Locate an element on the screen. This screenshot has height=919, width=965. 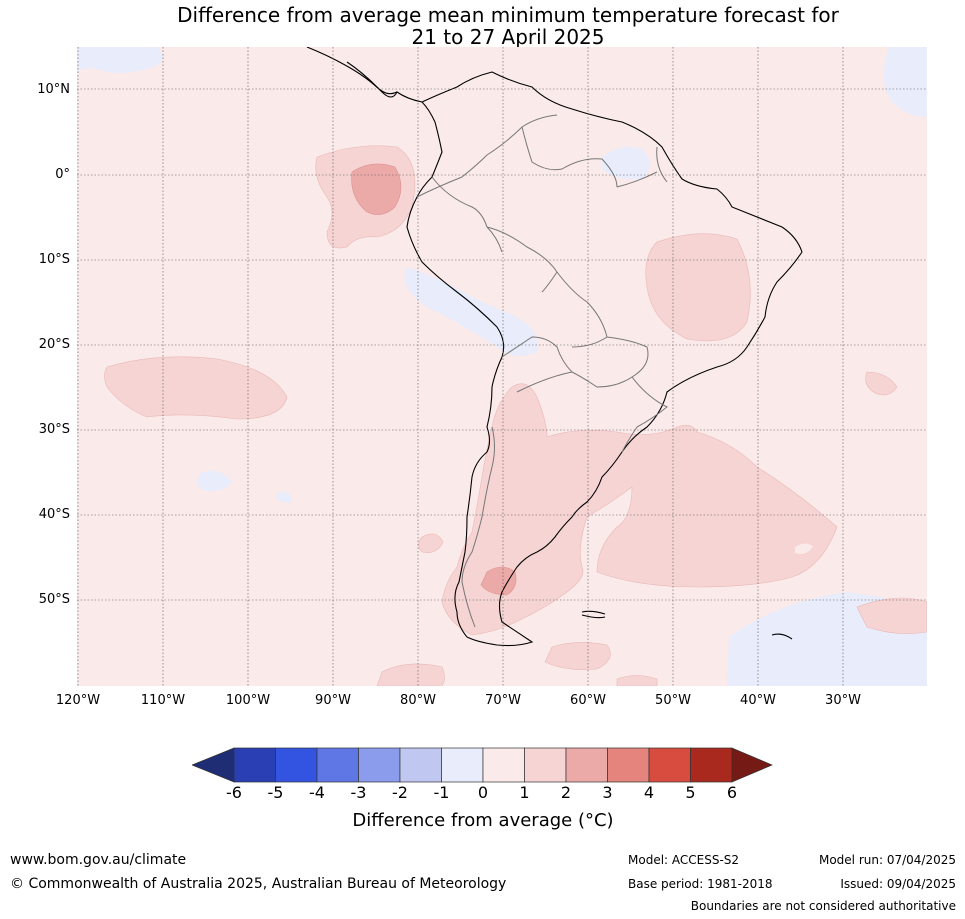
lat-label-0: 0° is located at coordinates (62, 174).